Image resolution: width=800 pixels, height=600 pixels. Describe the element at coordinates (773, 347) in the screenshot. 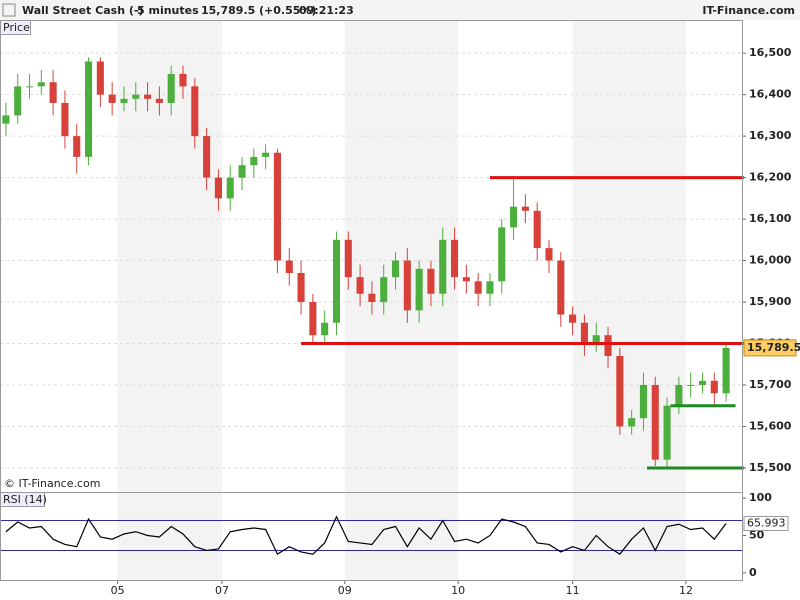

I see `last-price-label: 15,789.5` at that location.